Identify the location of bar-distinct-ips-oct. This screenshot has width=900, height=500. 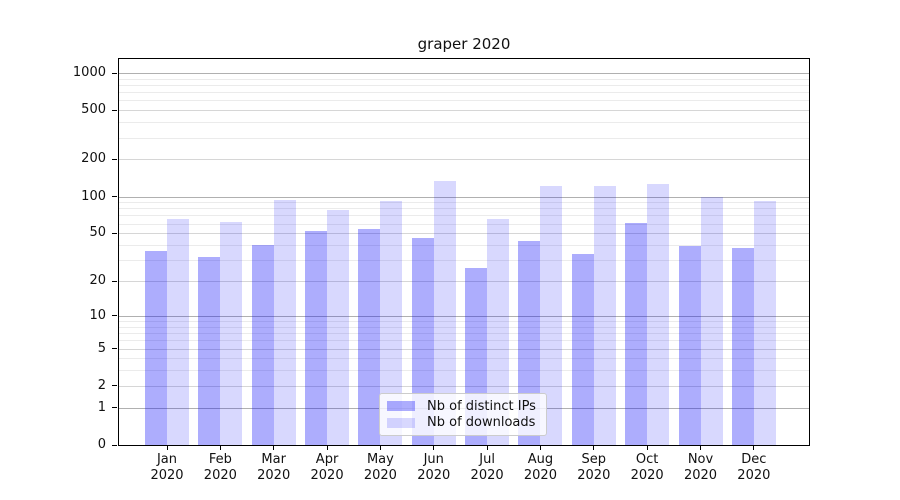
(636, 333).